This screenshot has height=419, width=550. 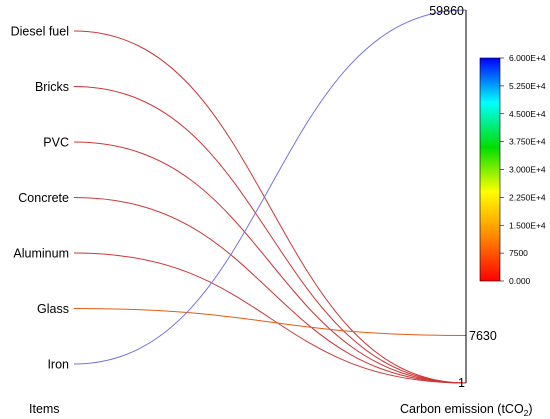 What do you see at coordinates (461, 383) in the screenshot?
I see `value-tick-label: 1` at bounding box center [461, 383].